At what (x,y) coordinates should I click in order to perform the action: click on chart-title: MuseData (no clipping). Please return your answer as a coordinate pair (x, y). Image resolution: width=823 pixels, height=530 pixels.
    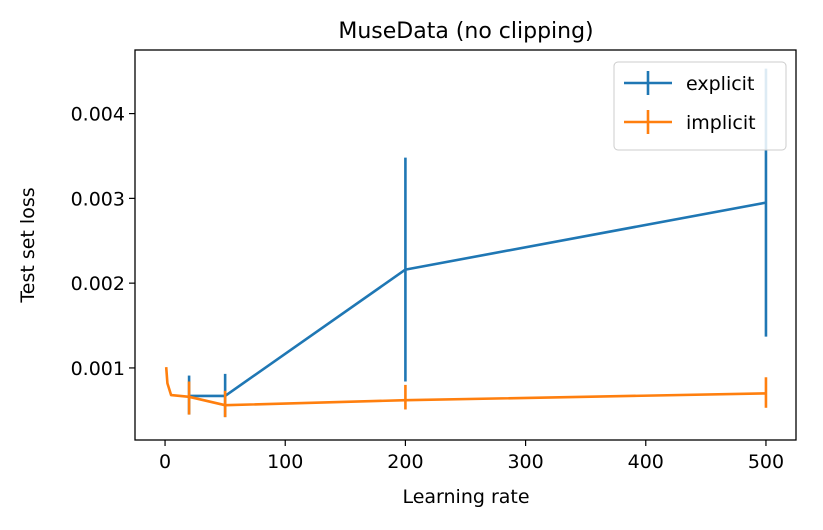
    Looking at the image, I should click on (465, 31).